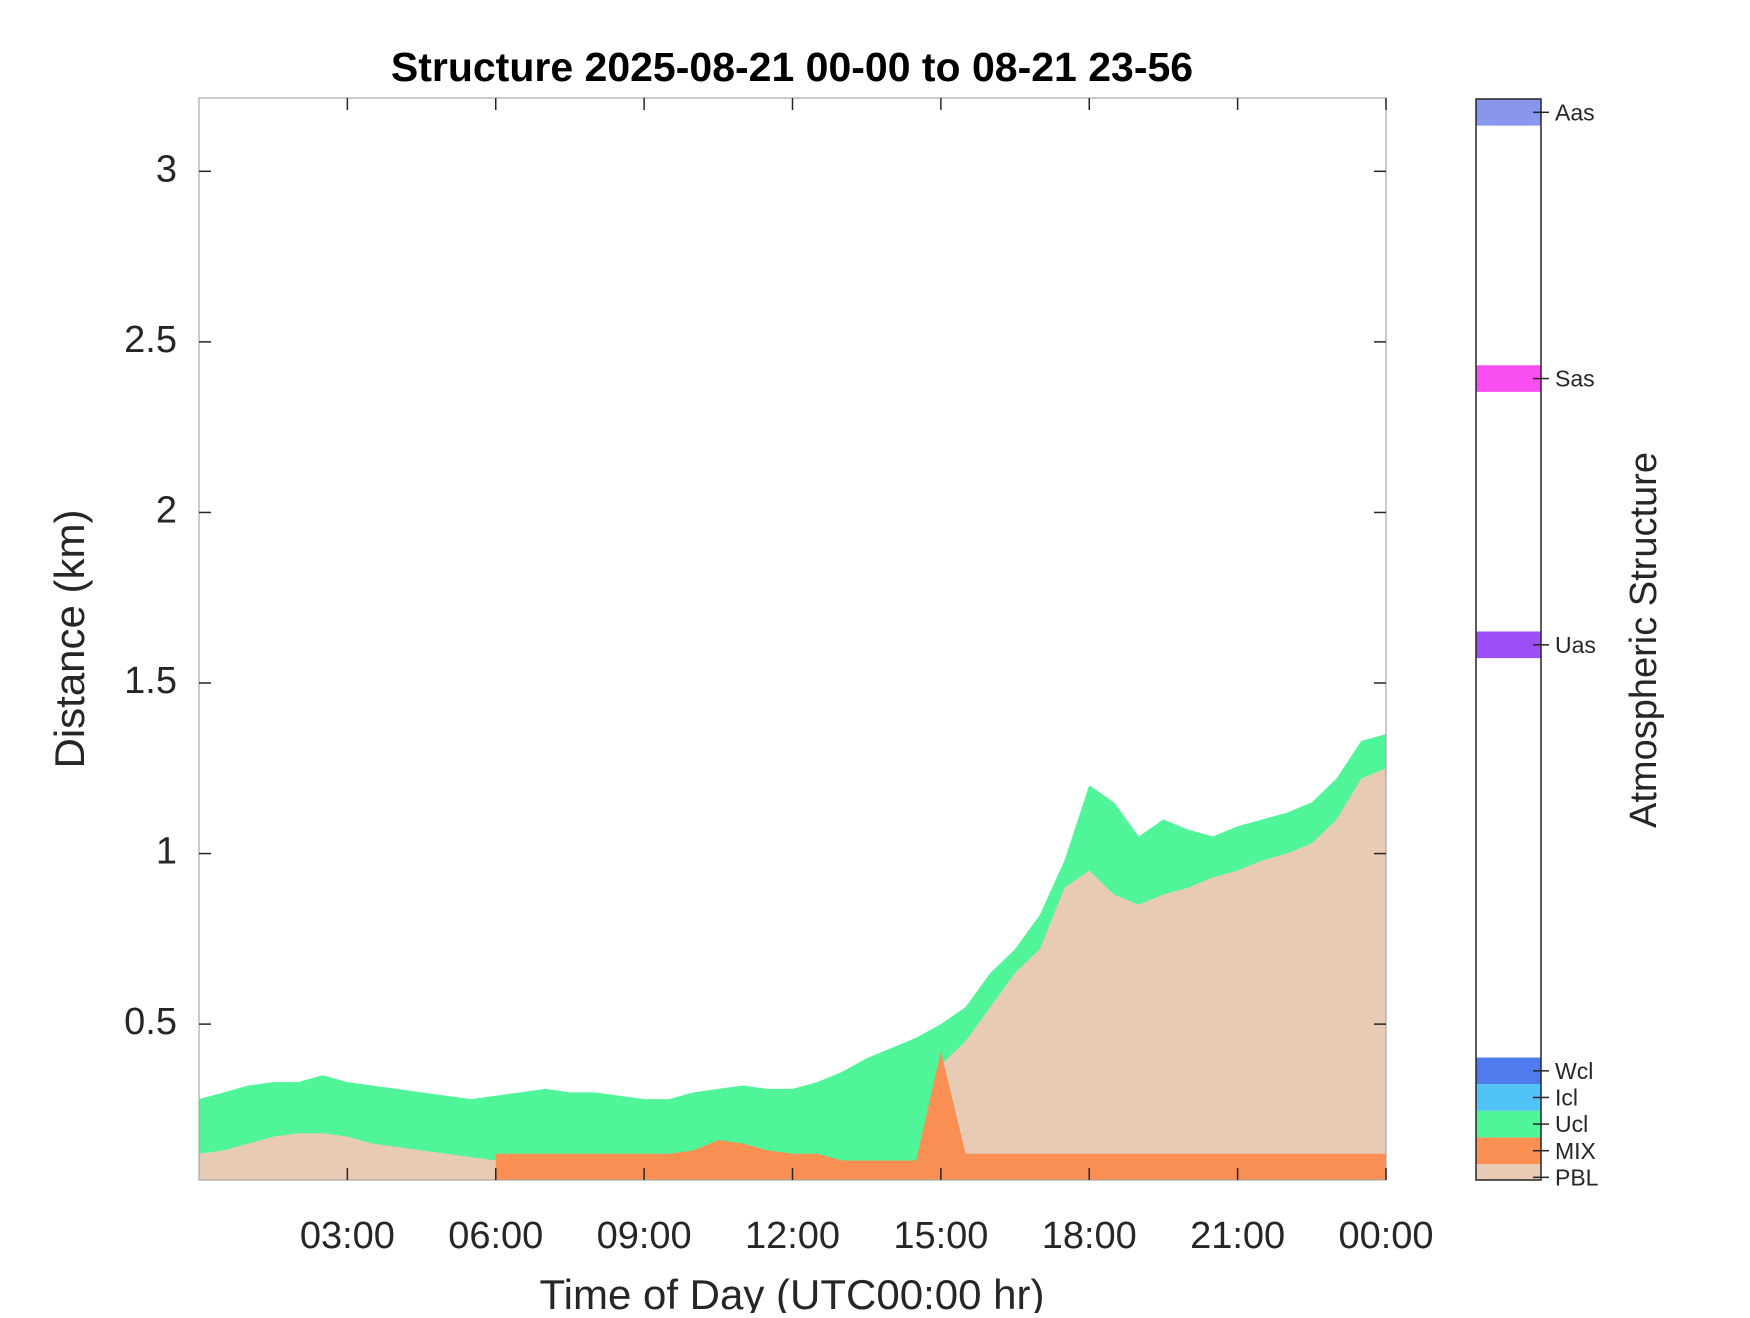 The height and width of the screenshot is (1318, 1750). I want to click on colorbar-tick-label: MIX, so click(1575, 1151).